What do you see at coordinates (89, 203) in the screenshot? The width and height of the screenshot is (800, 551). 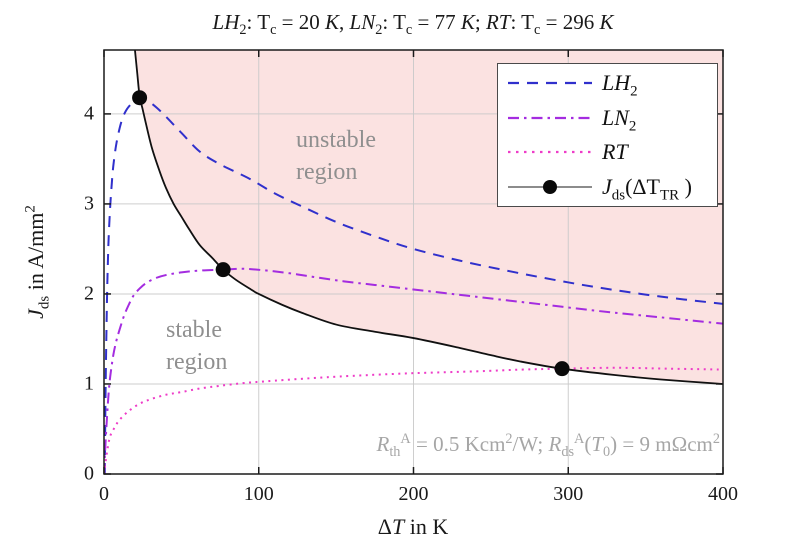 I see `y-tick-label: 3` at bounding box center [89, 203].